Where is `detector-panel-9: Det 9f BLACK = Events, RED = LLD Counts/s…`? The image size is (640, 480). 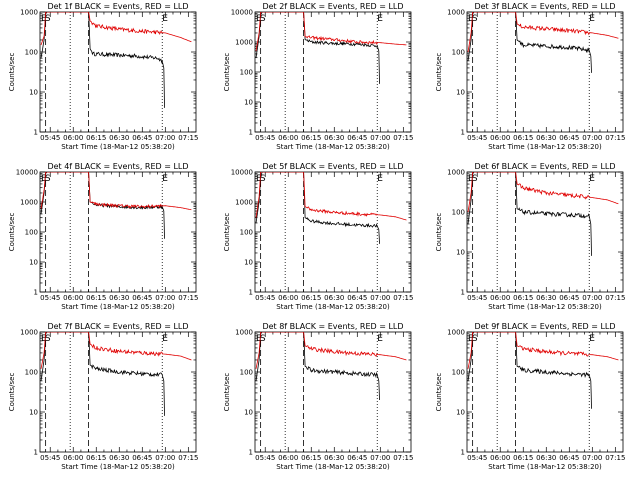 detector-panel-9: Det 9f BLACK = Events, RED = LLD Counts/s… is located at coordinates (530, 396).